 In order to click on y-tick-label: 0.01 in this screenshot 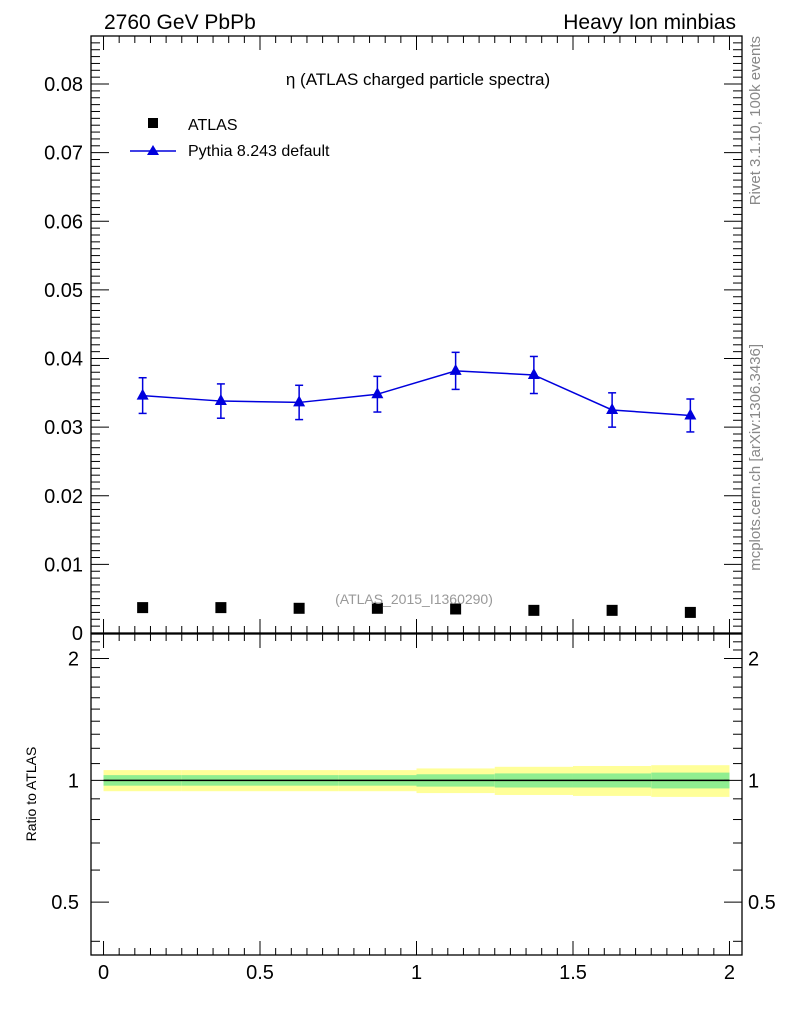, I will do `click(63, 565)`.